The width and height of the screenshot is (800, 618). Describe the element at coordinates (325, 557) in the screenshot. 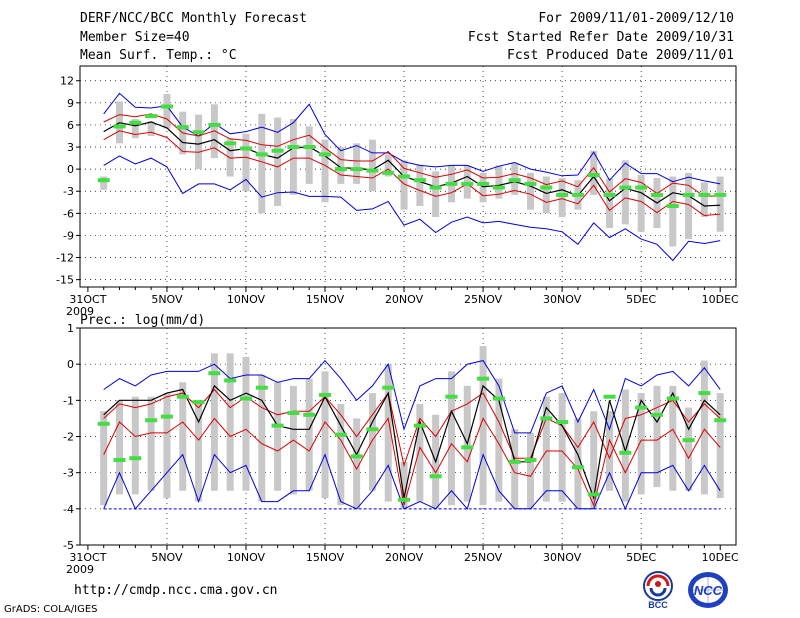

I see `prec-x-tick-label: 15NOV` at that location.